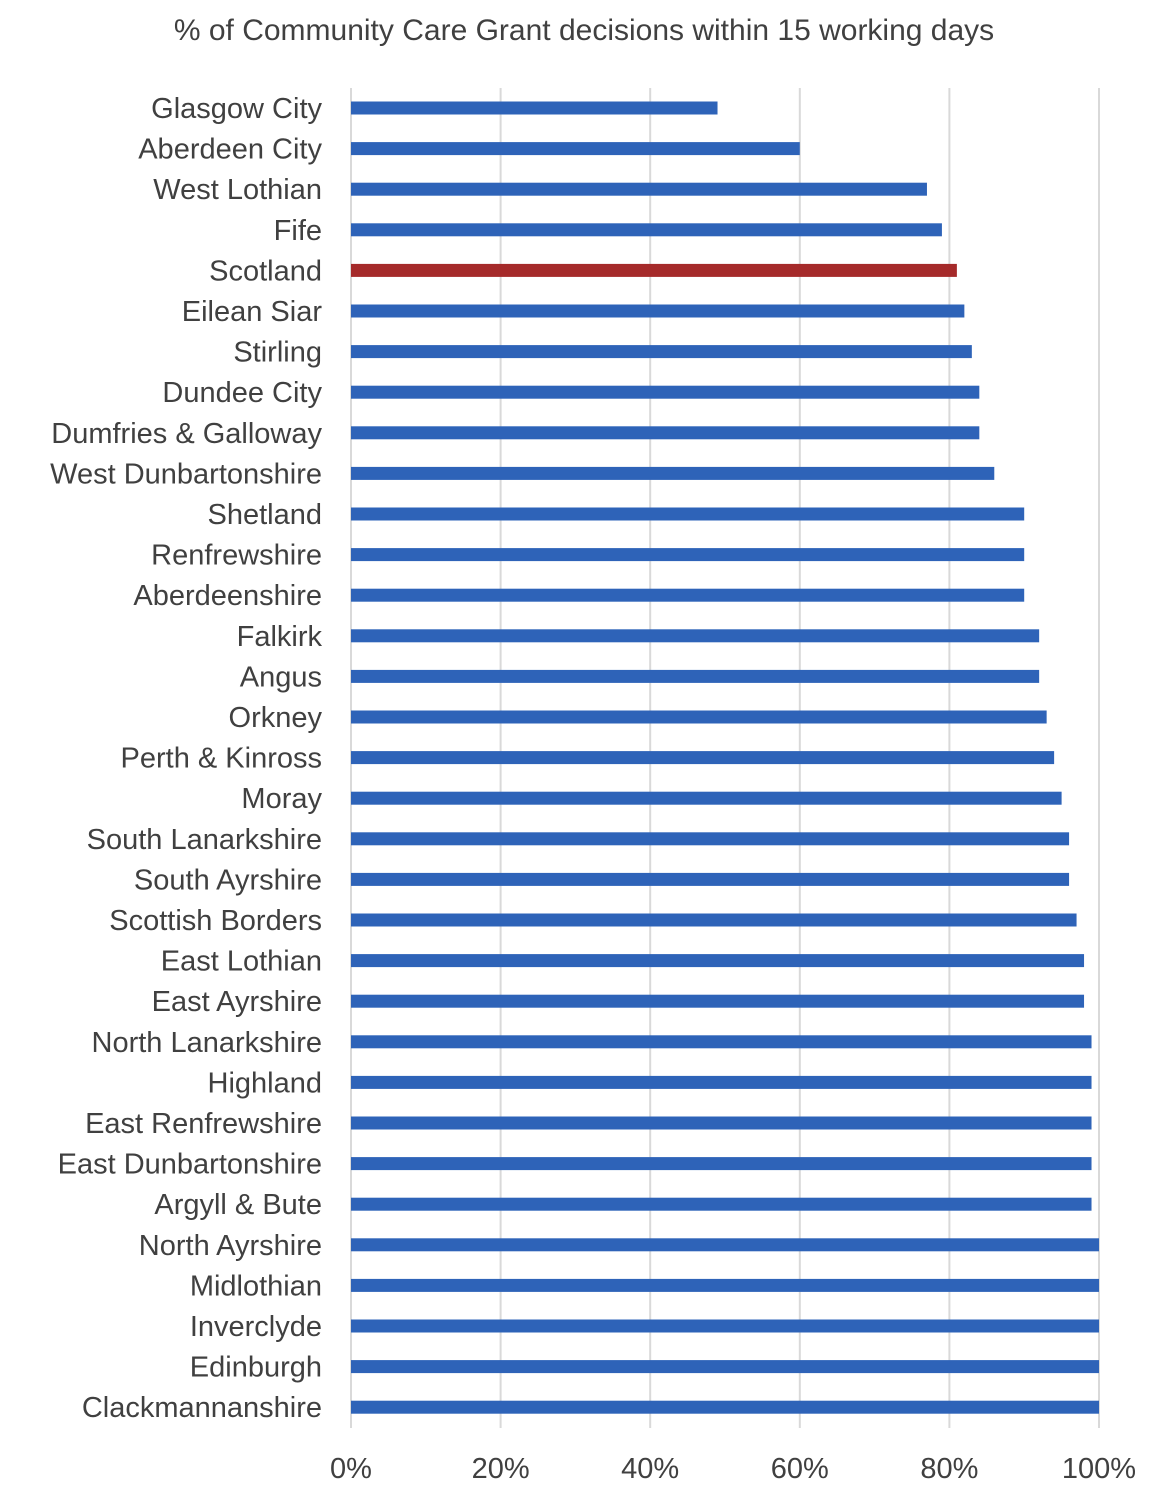 The image size is (1168, 1498). I want to click on category-label: Fife, so click(298, 231).